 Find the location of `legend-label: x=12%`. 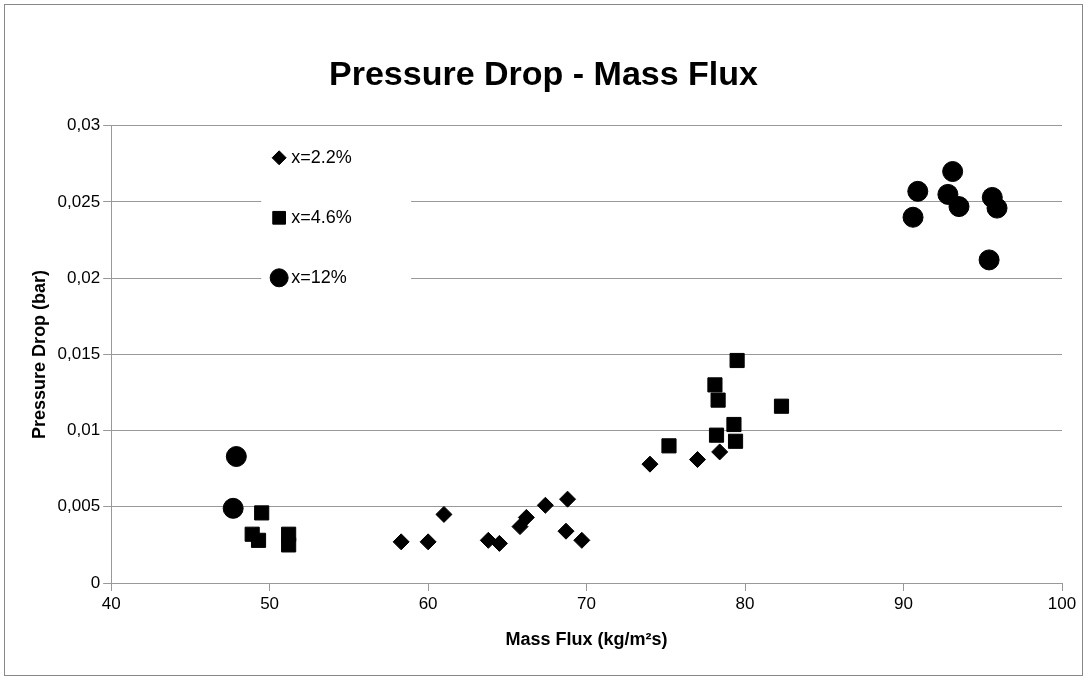

legend-label: x=12% is located at coordinates (319, 276).